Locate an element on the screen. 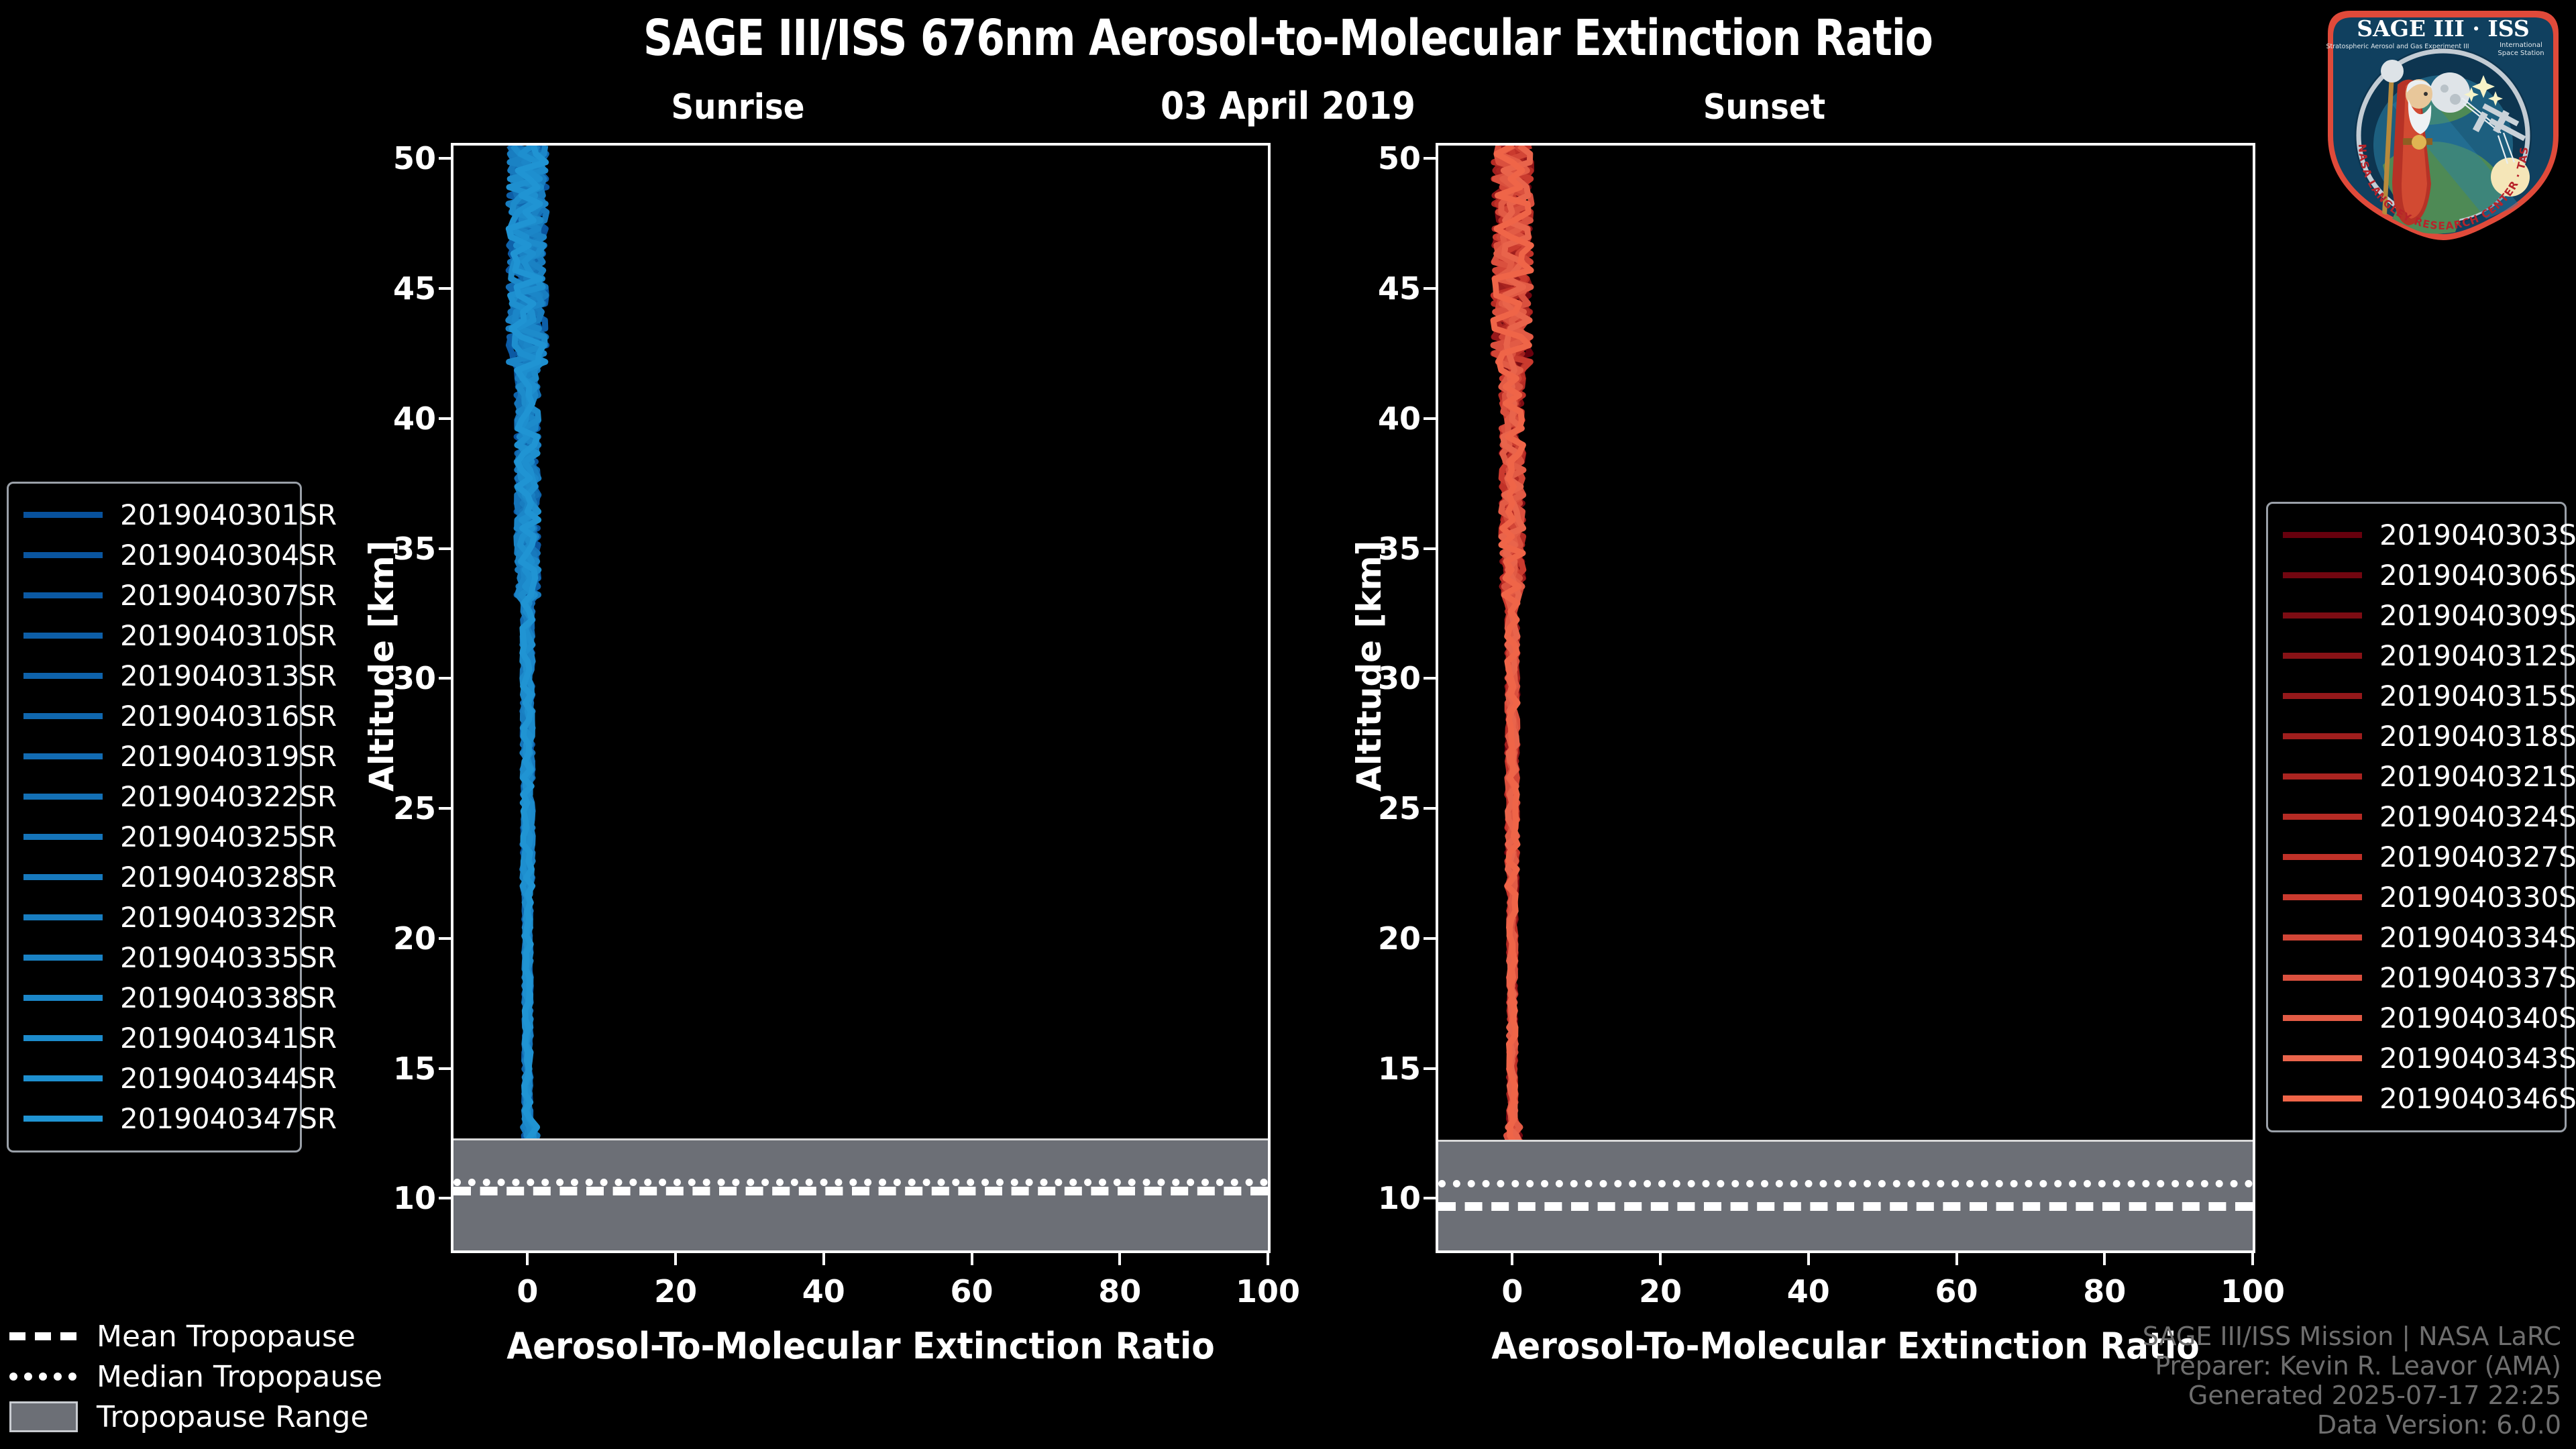  legend-item-sunset: 2019040330SS is located at coordinates (2429, 897).